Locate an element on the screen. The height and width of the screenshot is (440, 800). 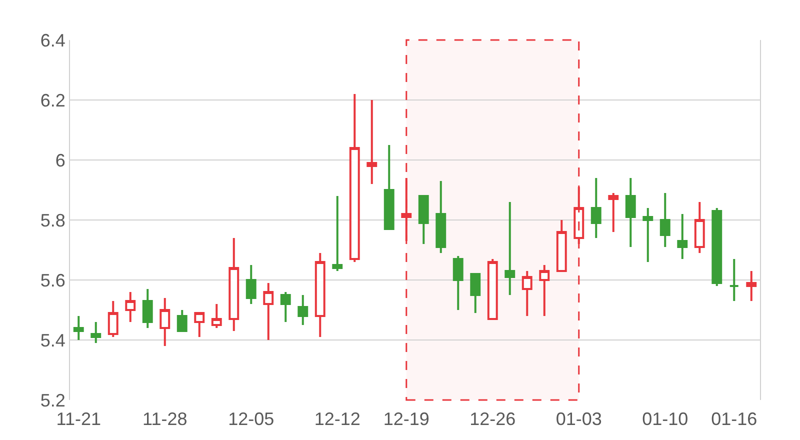
x-tick-label: 12-26 is located at coordinates (493, 419).